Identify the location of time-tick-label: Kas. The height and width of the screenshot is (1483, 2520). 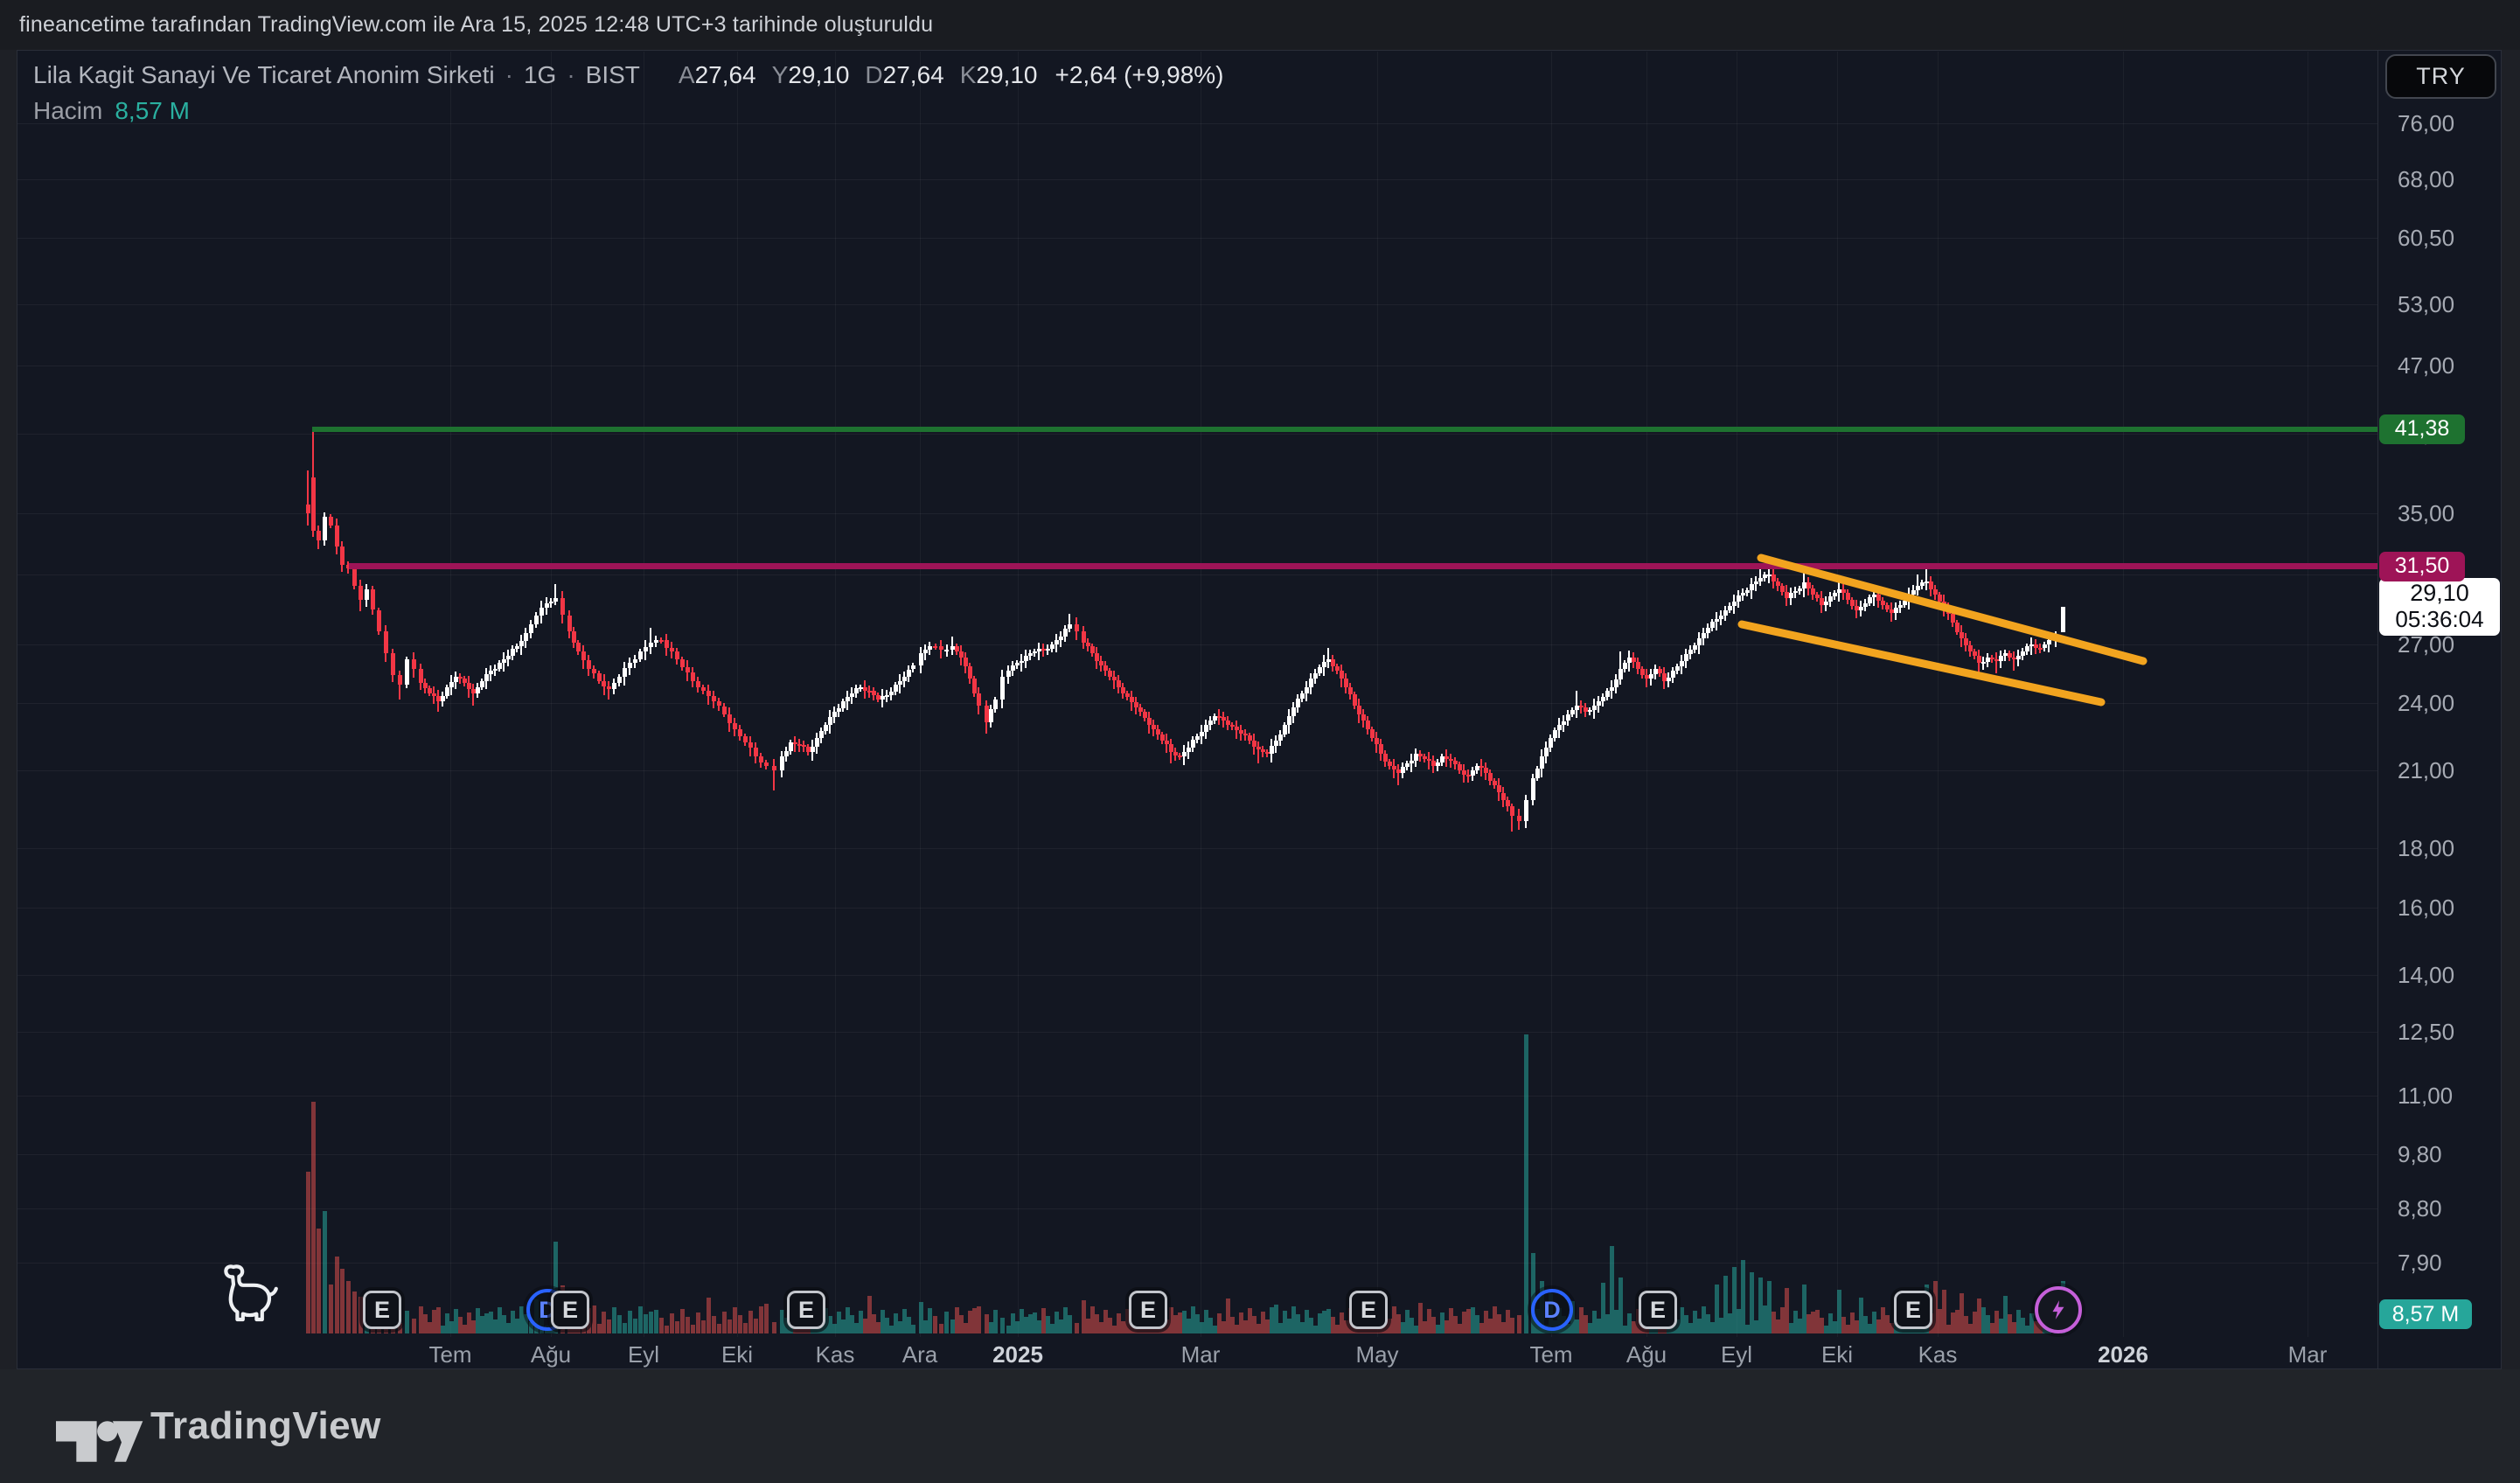
(835, 1354).